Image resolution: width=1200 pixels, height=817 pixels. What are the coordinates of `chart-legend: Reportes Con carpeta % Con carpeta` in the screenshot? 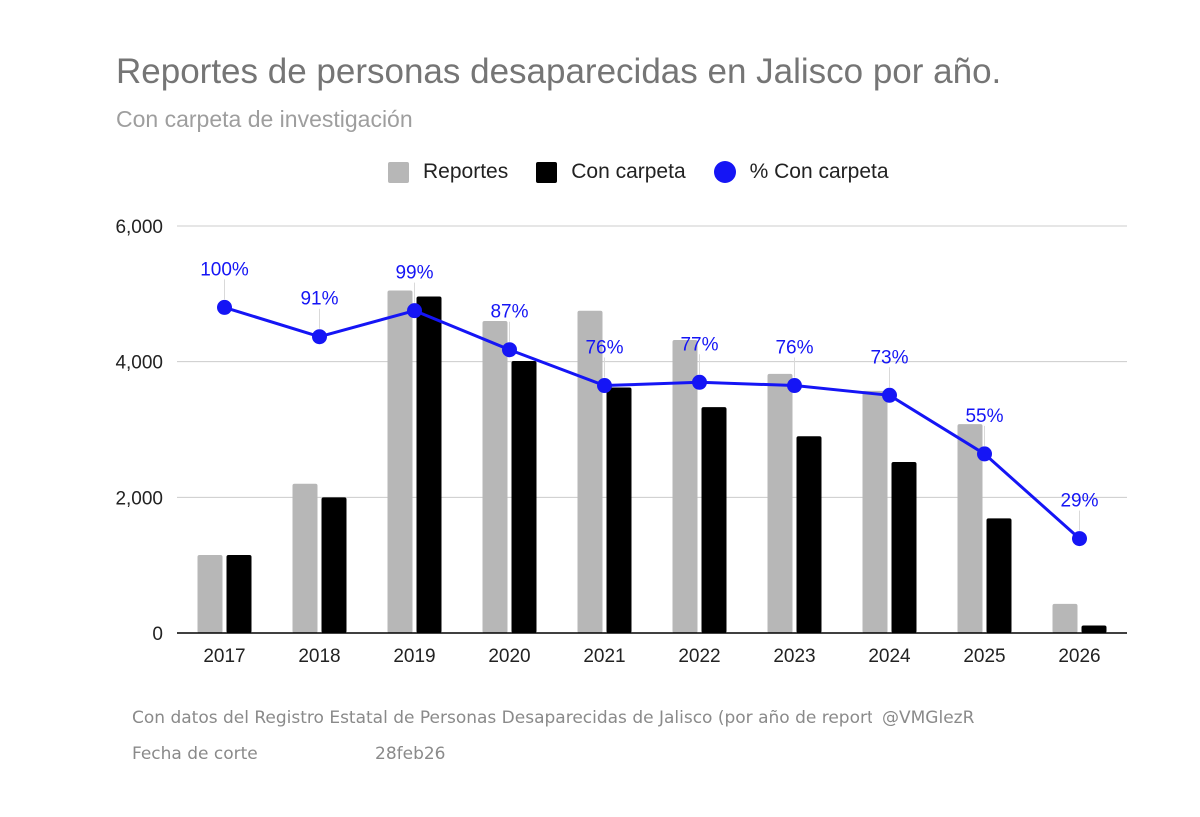 It's located at (652, 172).